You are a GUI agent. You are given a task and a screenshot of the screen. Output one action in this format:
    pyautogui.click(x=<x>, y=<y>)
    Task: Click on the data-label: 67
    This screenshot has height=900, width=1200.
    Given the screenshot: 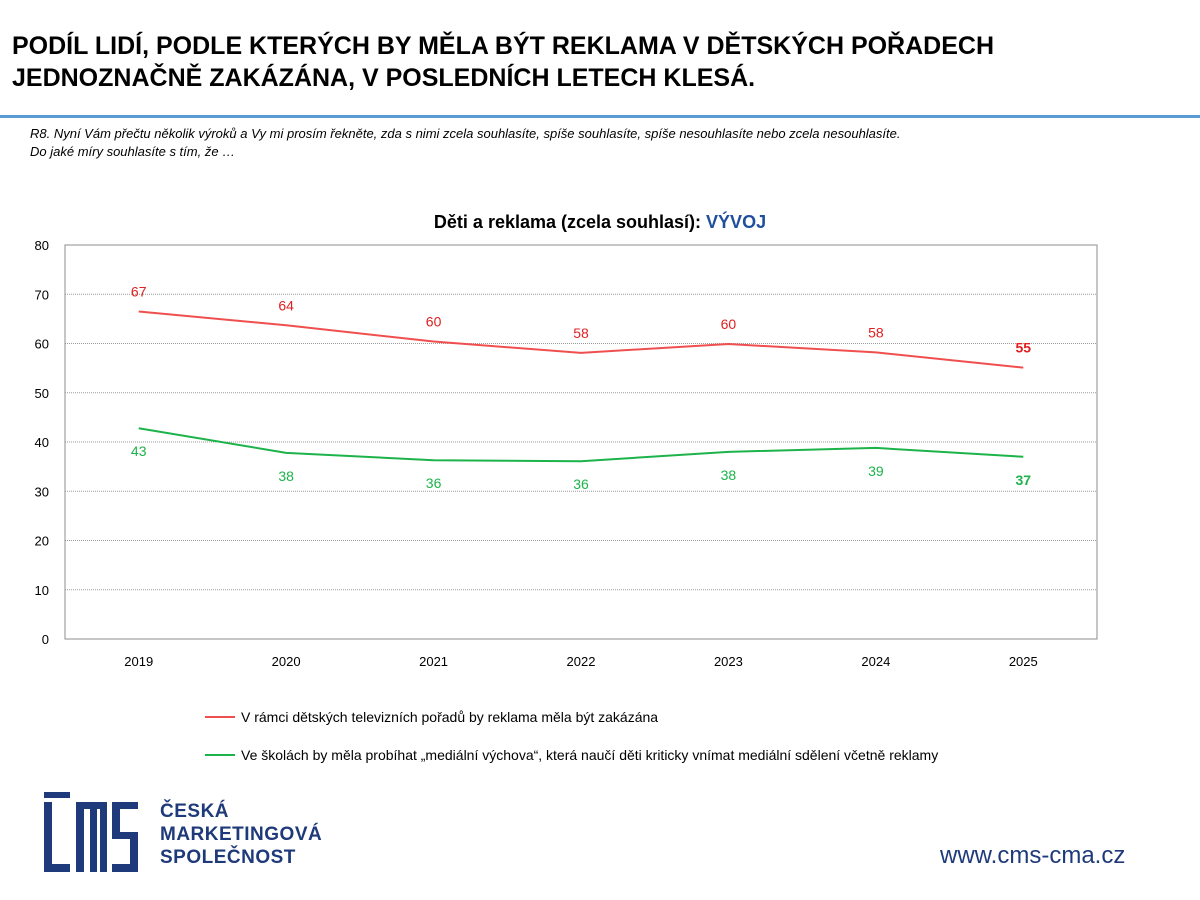 What is the action you would take?
    pyautogui.click(x=139, y=291)
    